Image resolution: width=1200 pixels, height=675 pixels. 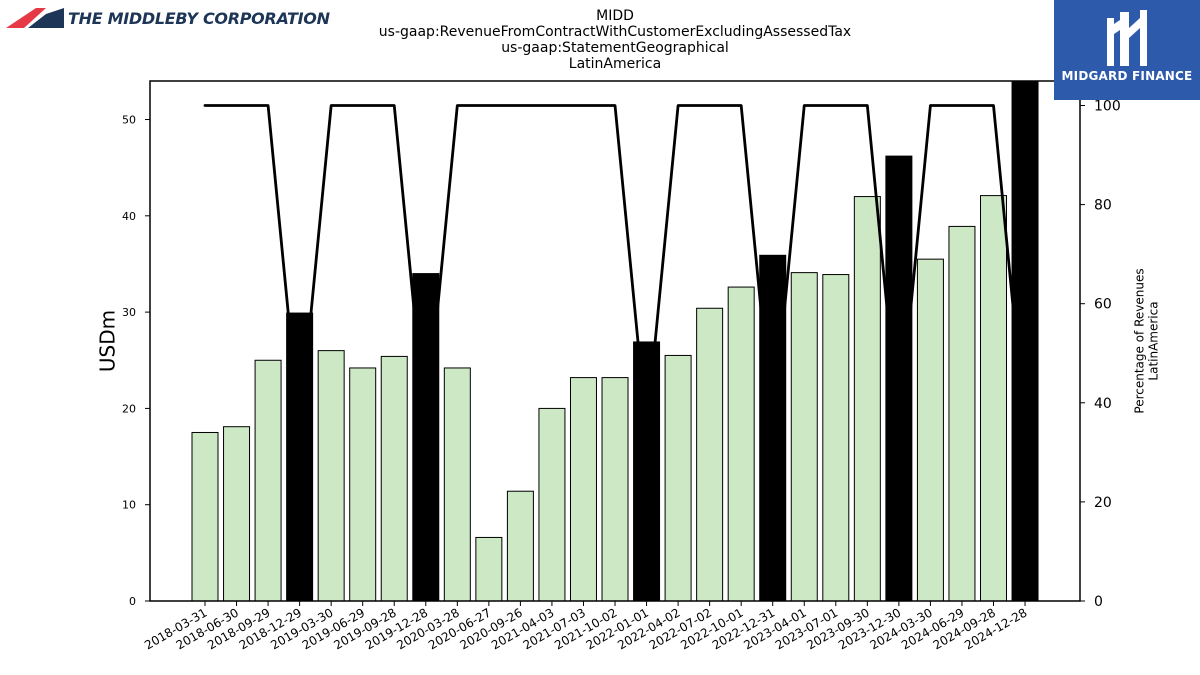 I want to click on y2-tick-label: 60, so click(x=1103, y=305).